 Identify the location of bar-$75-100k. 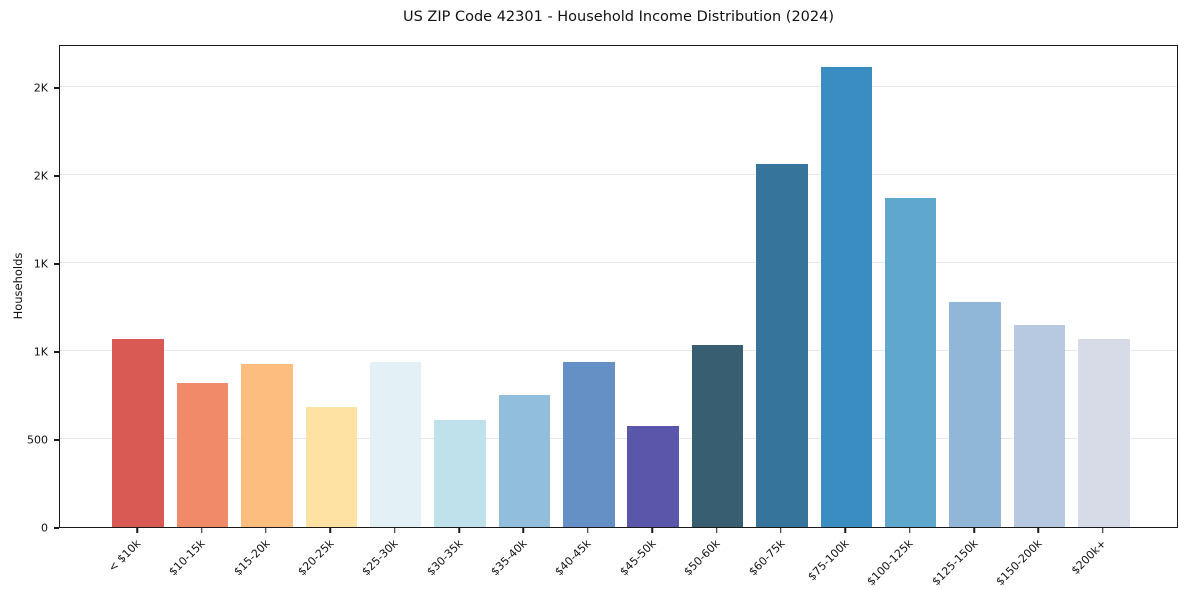
(846, 297).